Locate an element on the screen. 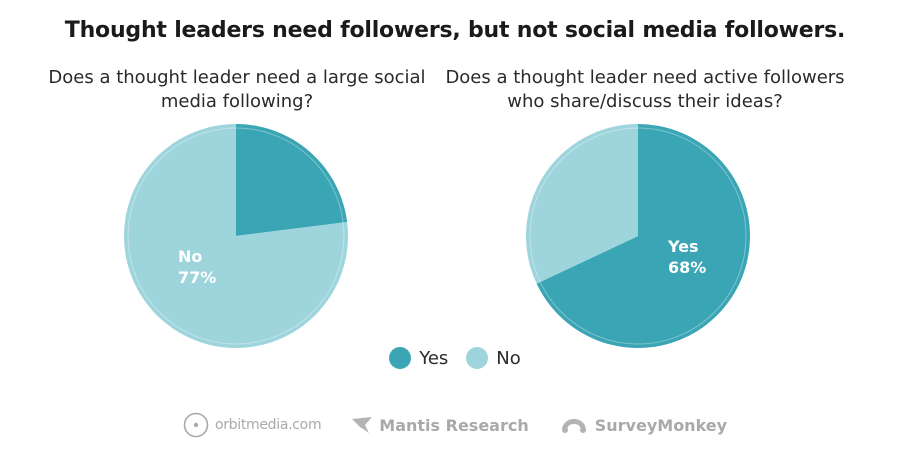  right-pie-slice-yes is located at coordinates (643, 236).